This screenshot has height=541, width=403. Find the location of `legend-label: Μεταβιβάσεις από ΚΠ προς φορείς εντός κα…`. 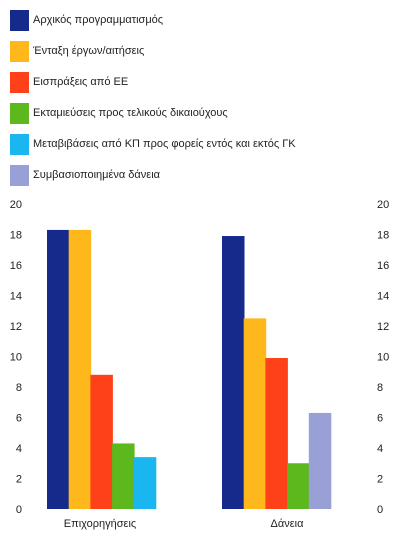

legend-label: Μεταβιβάσεις από ΚΠ προς φορείς εντός κα… is located at coordinates (164, 144).